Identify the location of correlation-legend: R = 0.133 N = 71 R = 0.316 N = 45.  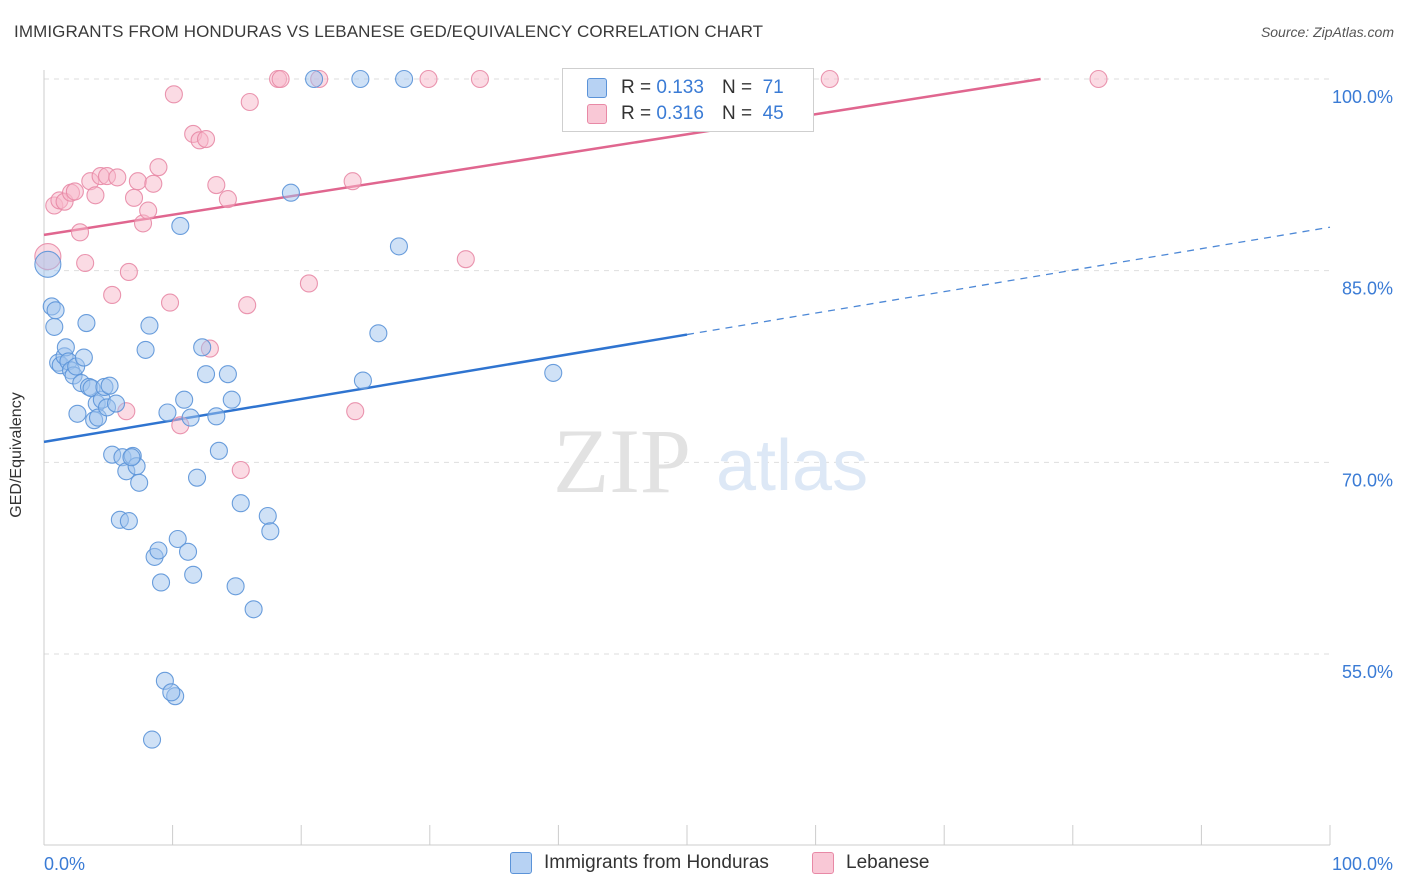
(688, 100).